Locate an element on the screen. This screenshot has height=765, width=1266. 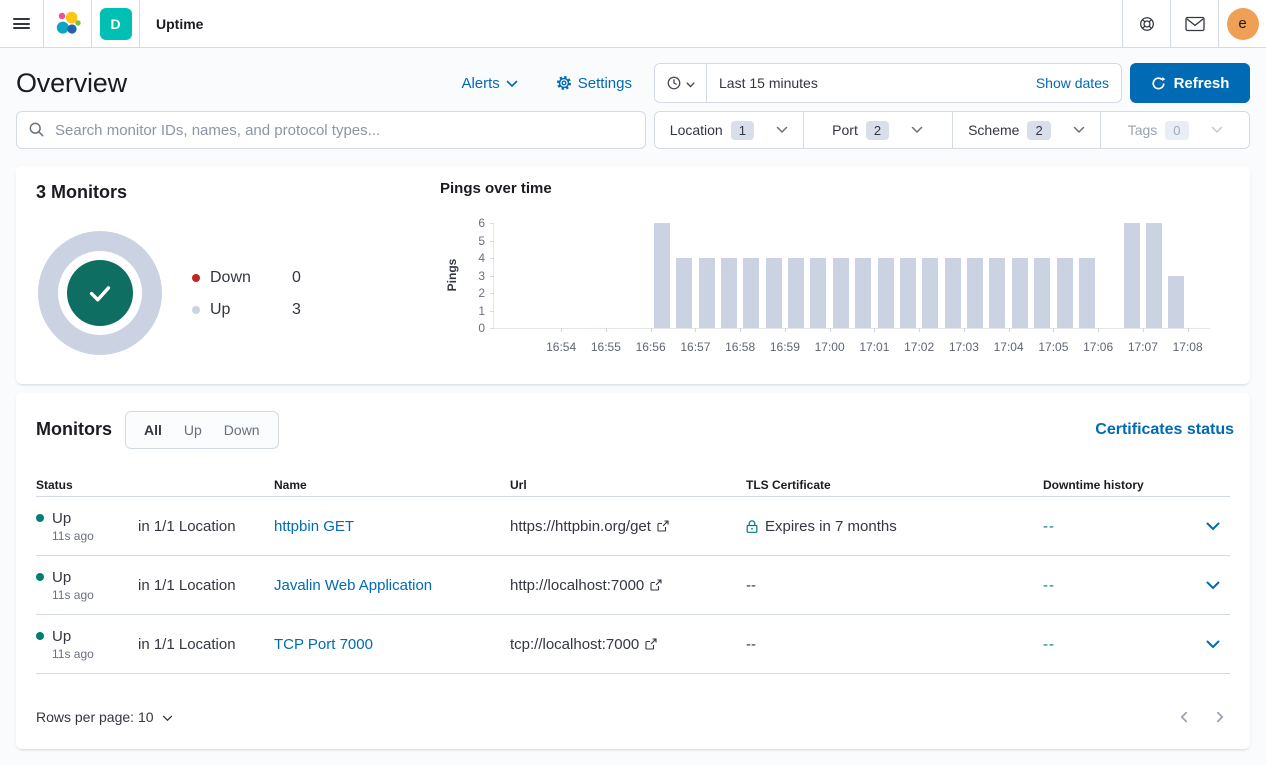
alerts-menu-button: Alerts is located at coordinates (489, 83).